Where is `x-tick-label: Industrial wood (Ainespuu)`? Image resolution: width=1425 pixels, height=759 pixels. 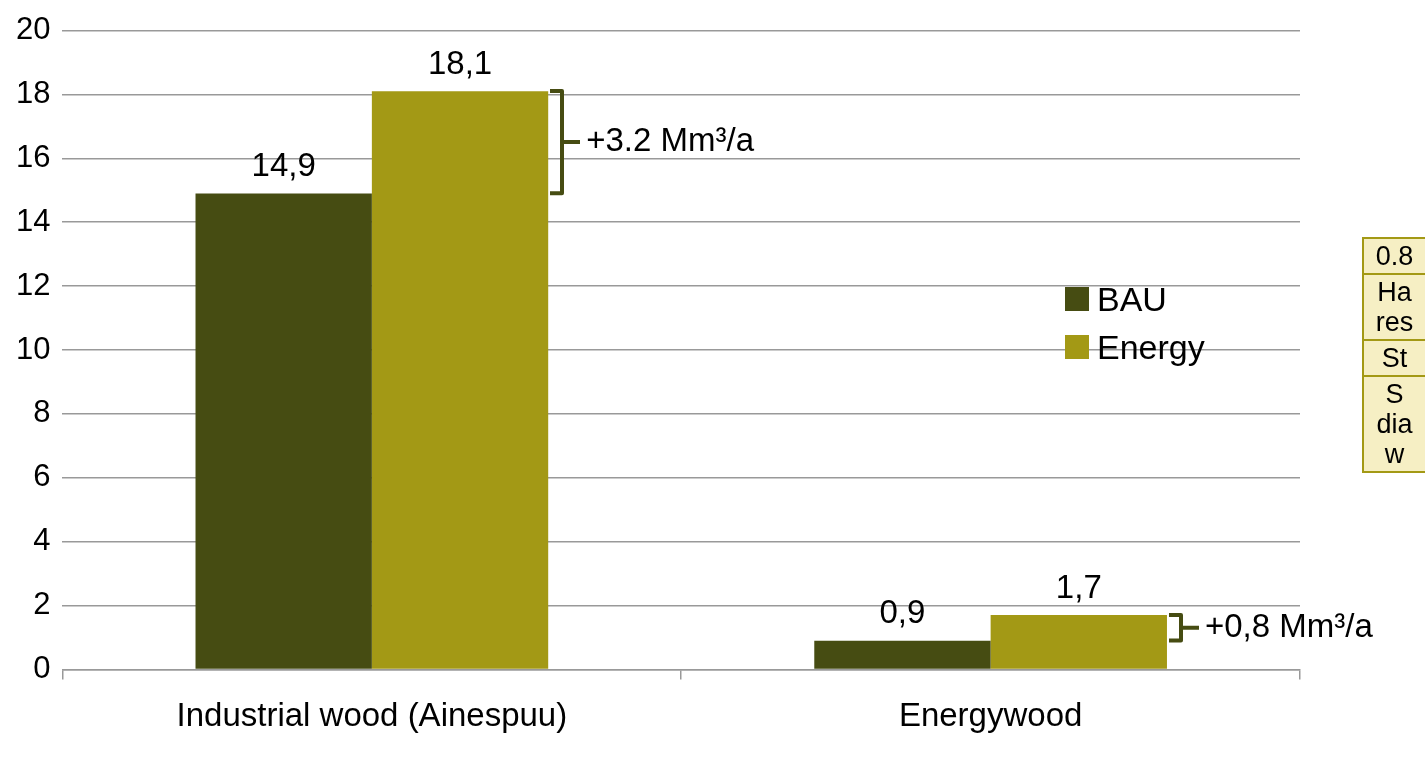 x-tick-label: Industrial wood (Ainespuu) is located at coordinates (372, 715).